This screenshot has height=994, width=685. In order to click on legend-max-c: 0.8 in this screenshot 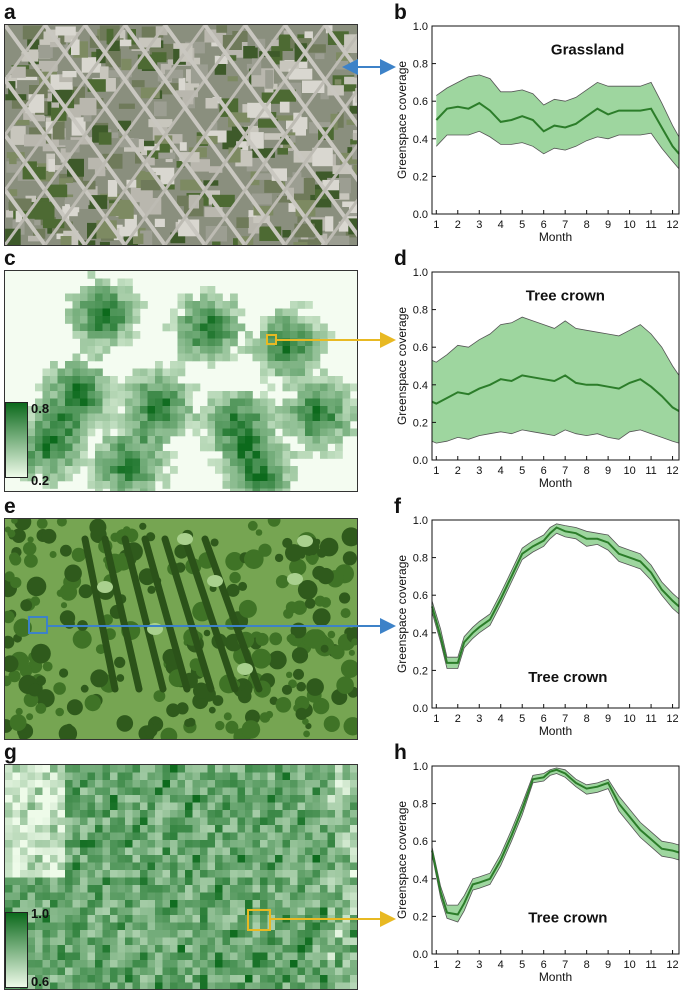, I will do `click(40, 408)`.